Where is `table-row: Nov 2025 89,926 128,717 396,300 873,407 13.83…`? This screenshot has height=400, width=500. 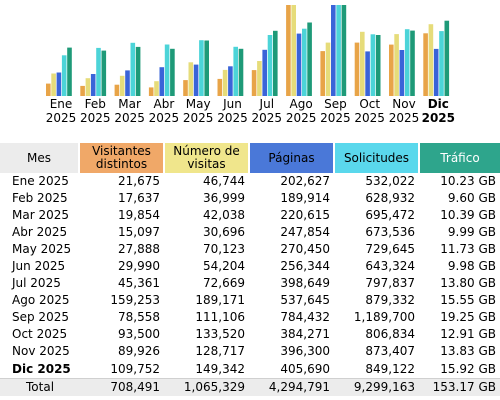
table-row: Nov 2025 89,926 128,717 396,300 873,407 13.83… is located at coordinates (250, 351).